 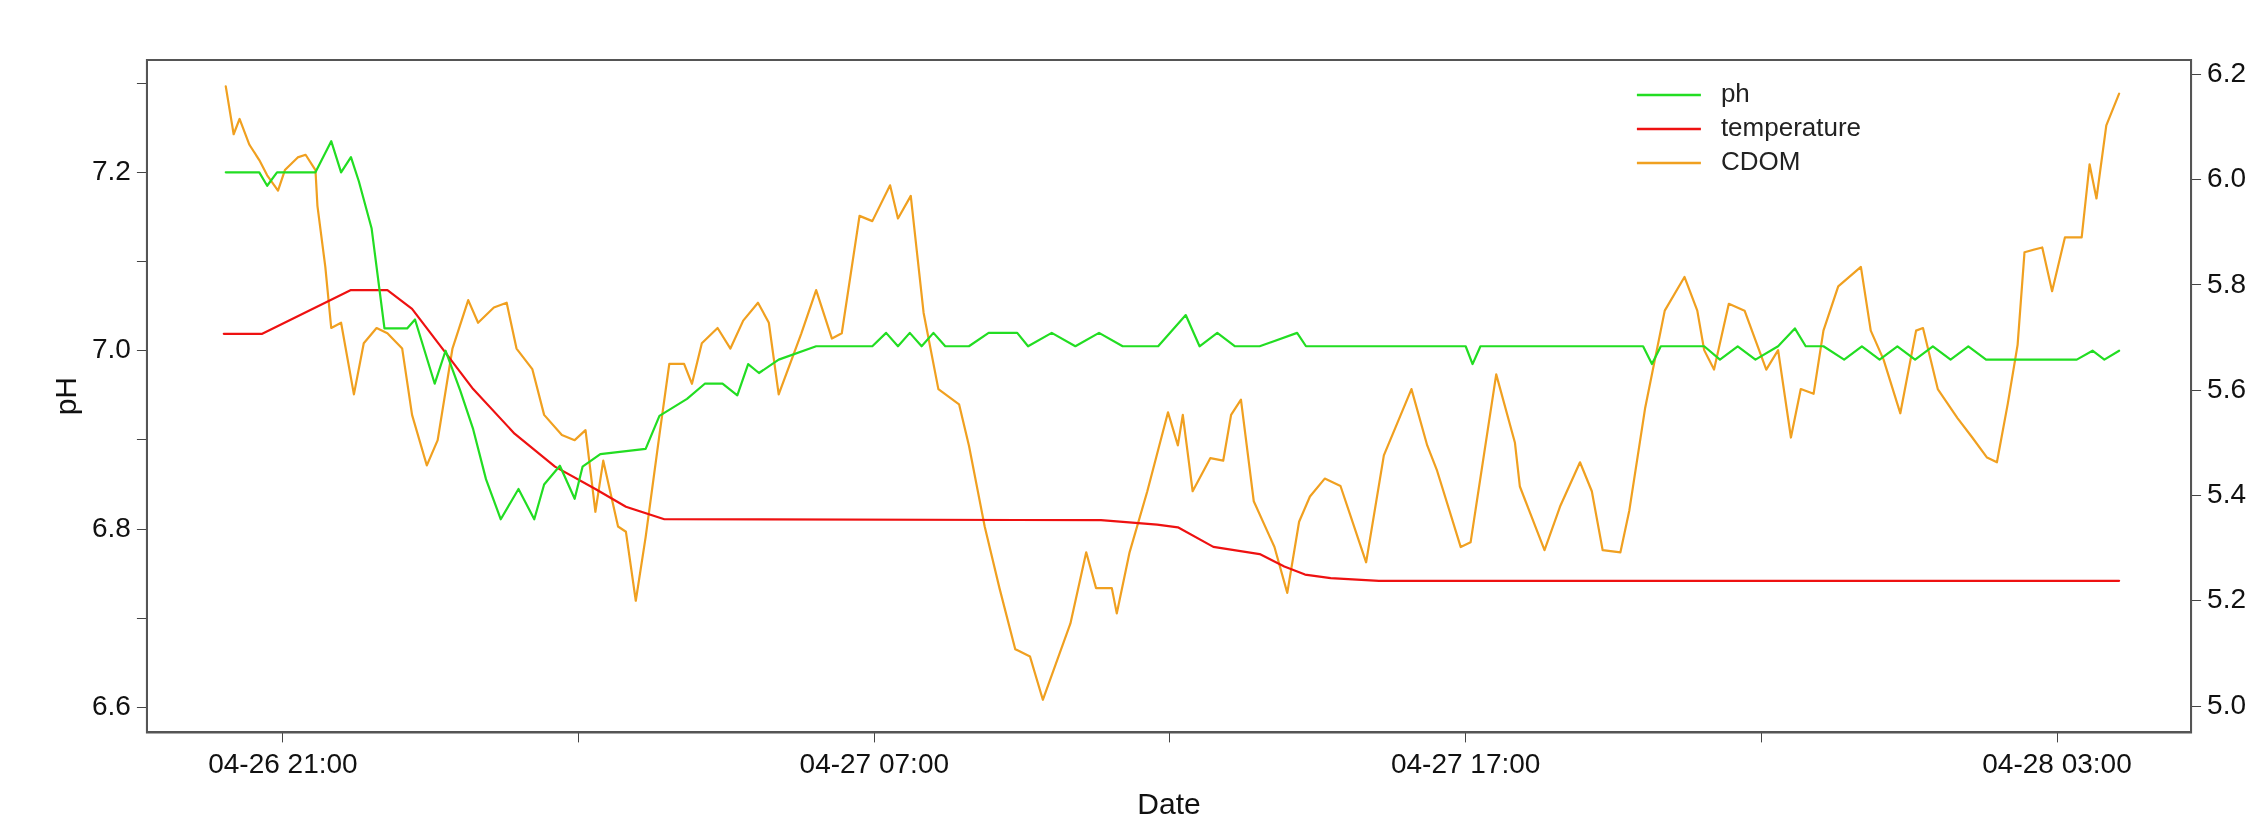 I want to click on legend-label: CDOM, so click(x=1760, y=161).